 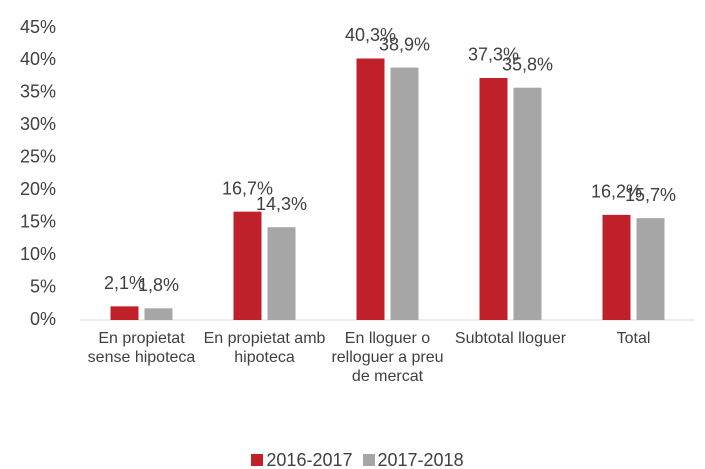 I want to click on data-label: 16,7%, so click(x=247, y=188).